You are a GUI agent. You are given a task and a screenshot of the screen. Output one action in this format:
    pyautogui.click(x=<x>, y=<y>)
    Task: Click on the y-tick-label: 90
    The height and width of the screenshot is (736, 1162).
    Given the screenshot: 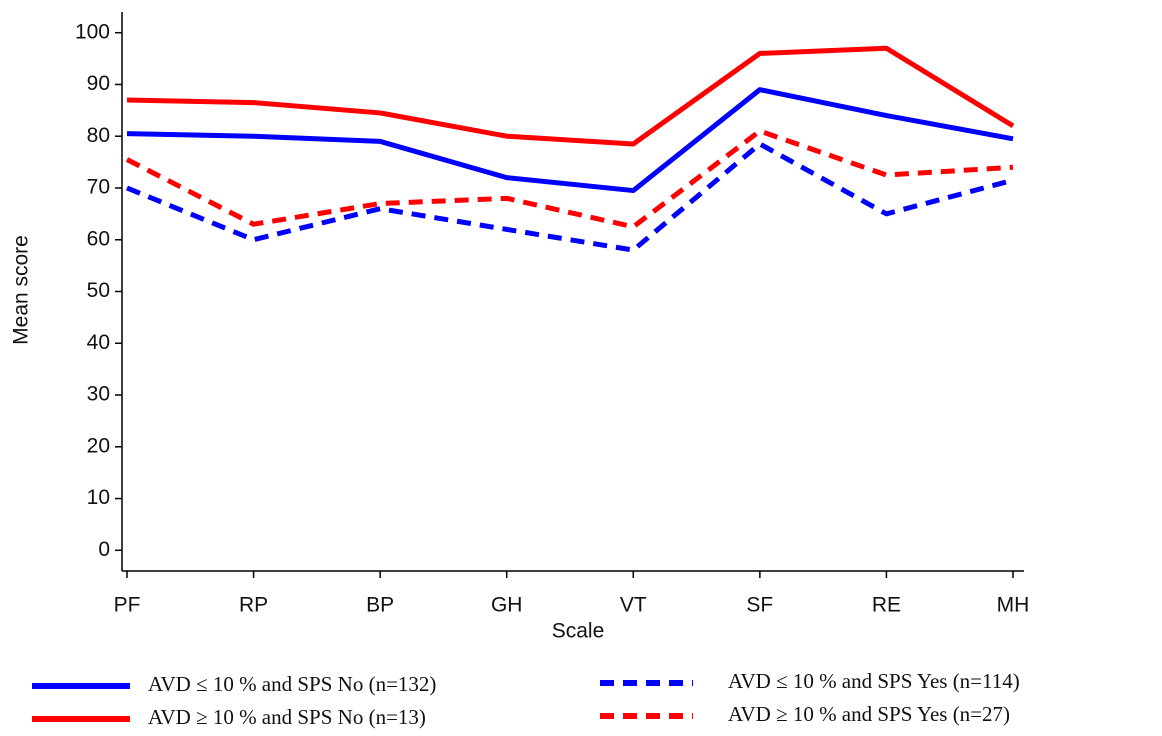 What is the action you would take?
    pyautogui.click(x=98, y=83)
    